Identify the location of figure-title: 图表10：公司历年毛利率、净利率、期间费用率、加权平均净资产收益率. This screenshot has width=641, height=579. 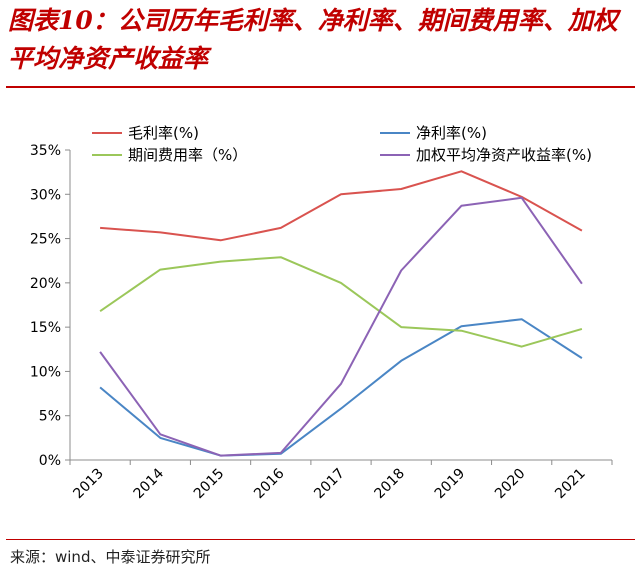
(313, 39).